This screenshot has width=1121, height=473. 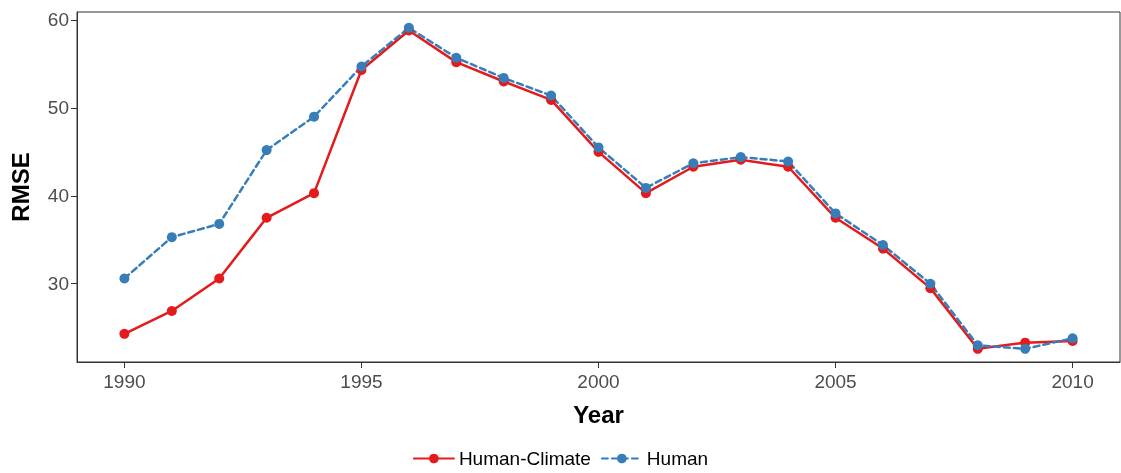 What do you see at coordinates (58, 108) in the screenshot?
I see `y-tick-label: 50` at bounding box center [58, 108].